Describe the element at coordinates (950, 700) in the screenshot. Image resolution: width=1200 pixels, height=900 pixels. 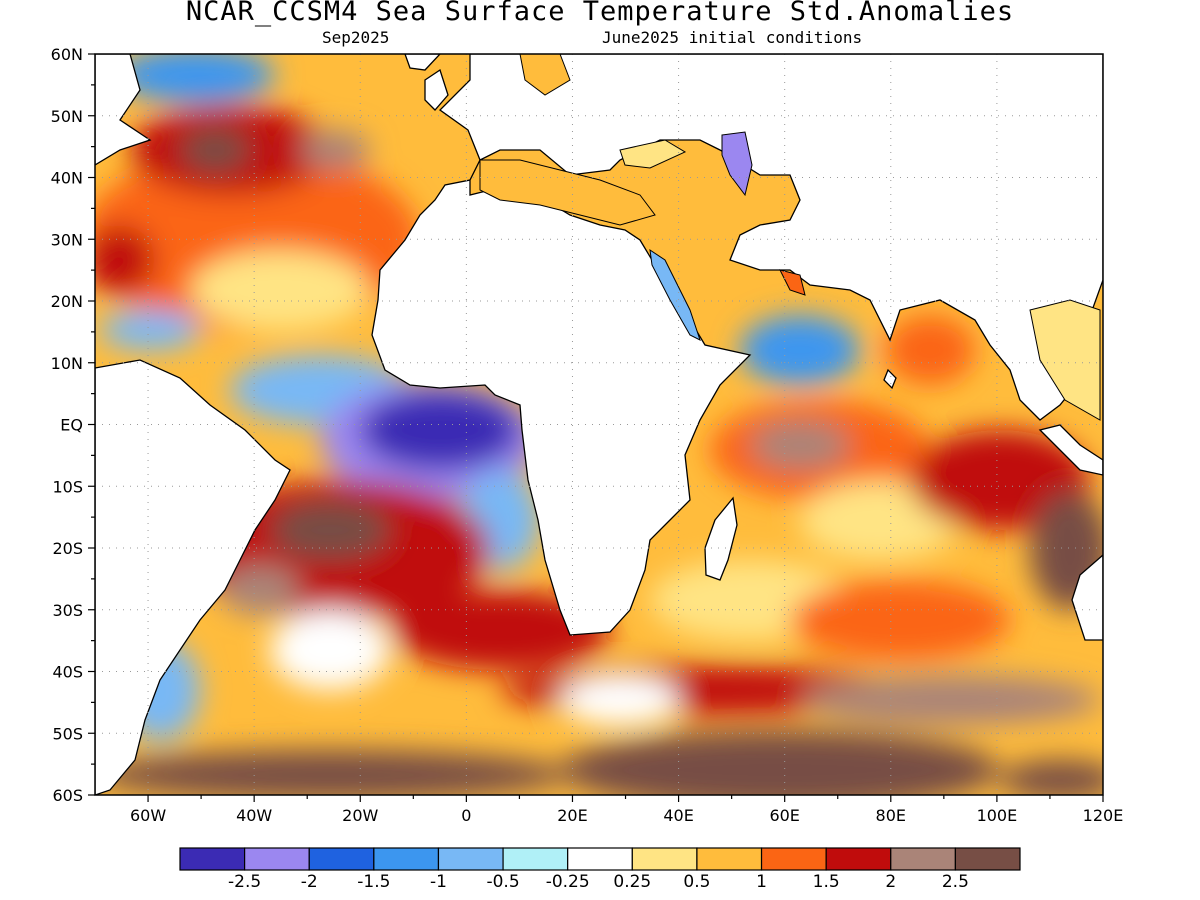
I see `field-so-extreme` at that location.